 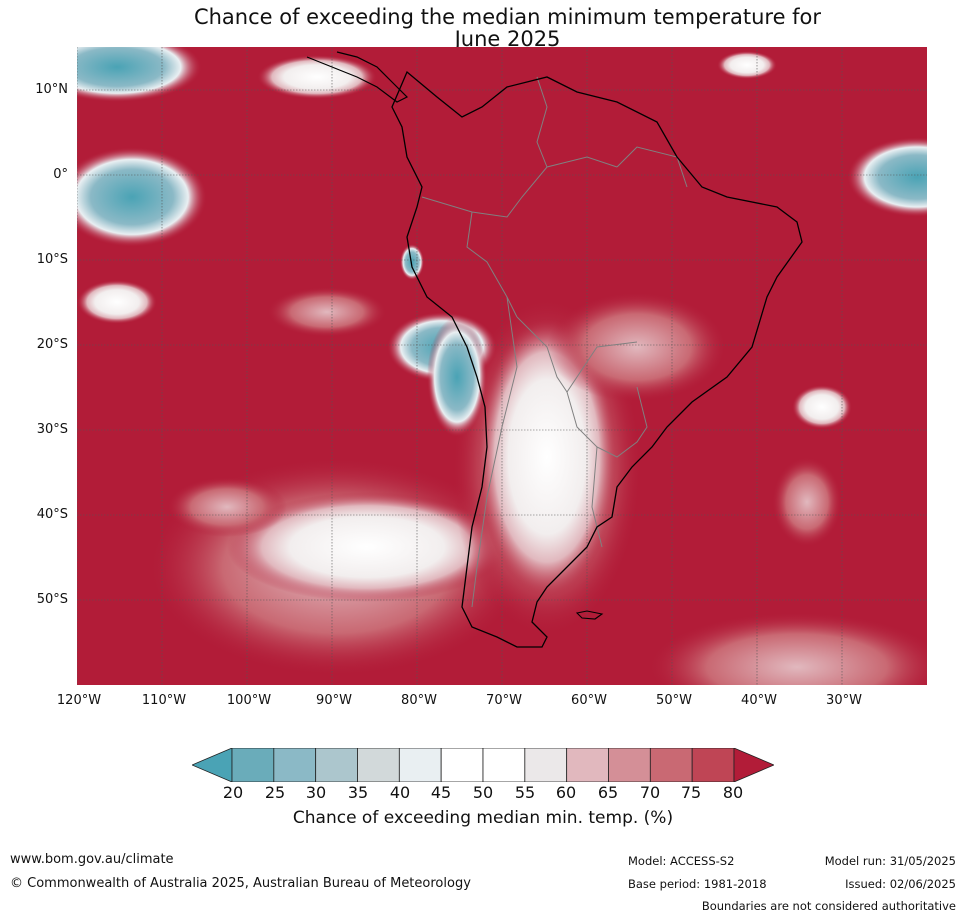 I want to click on lon-label: 120°W, so click(x=79, y=700).